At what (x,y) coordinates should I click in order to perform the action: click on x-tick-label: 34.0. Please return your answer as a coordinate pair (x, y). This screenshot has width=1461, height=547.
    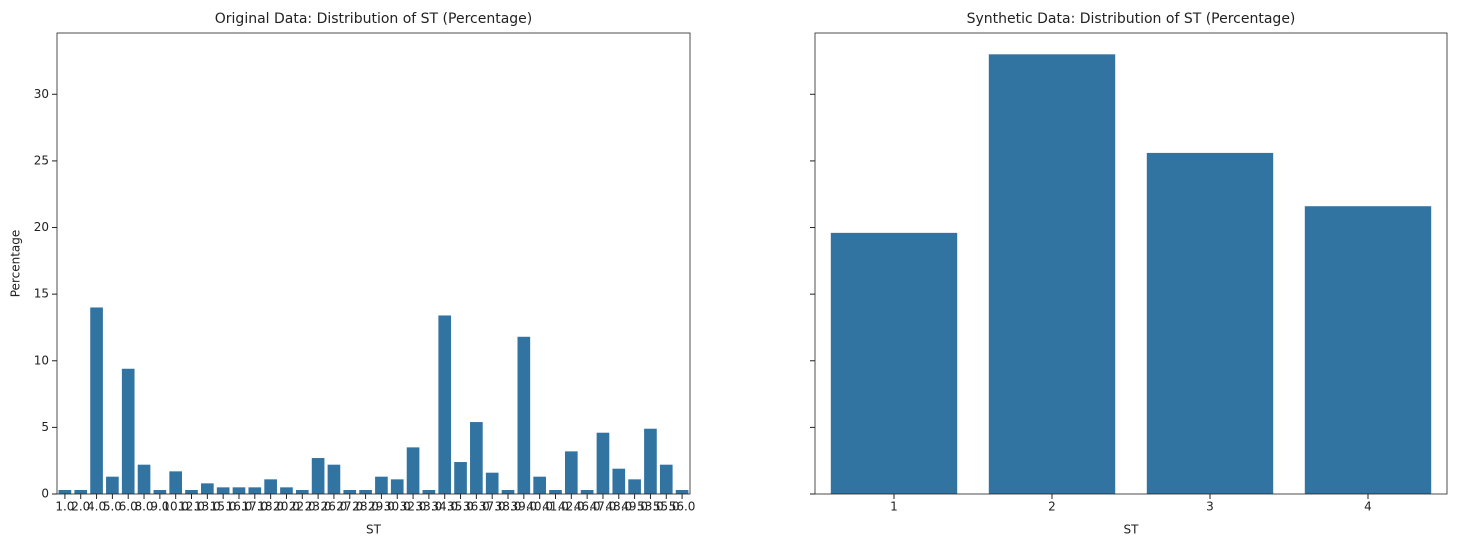
    Looking at the image, I should click on (444, 507).